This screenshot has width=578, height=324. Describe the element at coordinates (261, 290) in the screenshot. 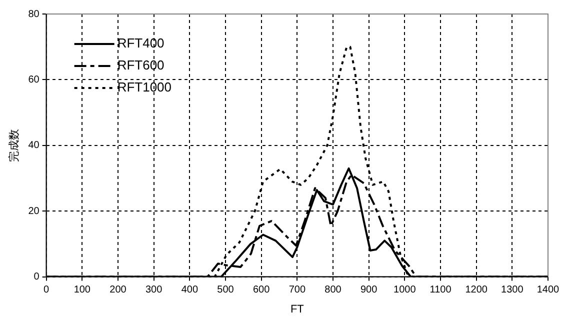

I see `x-tick-label: 600` at that location.